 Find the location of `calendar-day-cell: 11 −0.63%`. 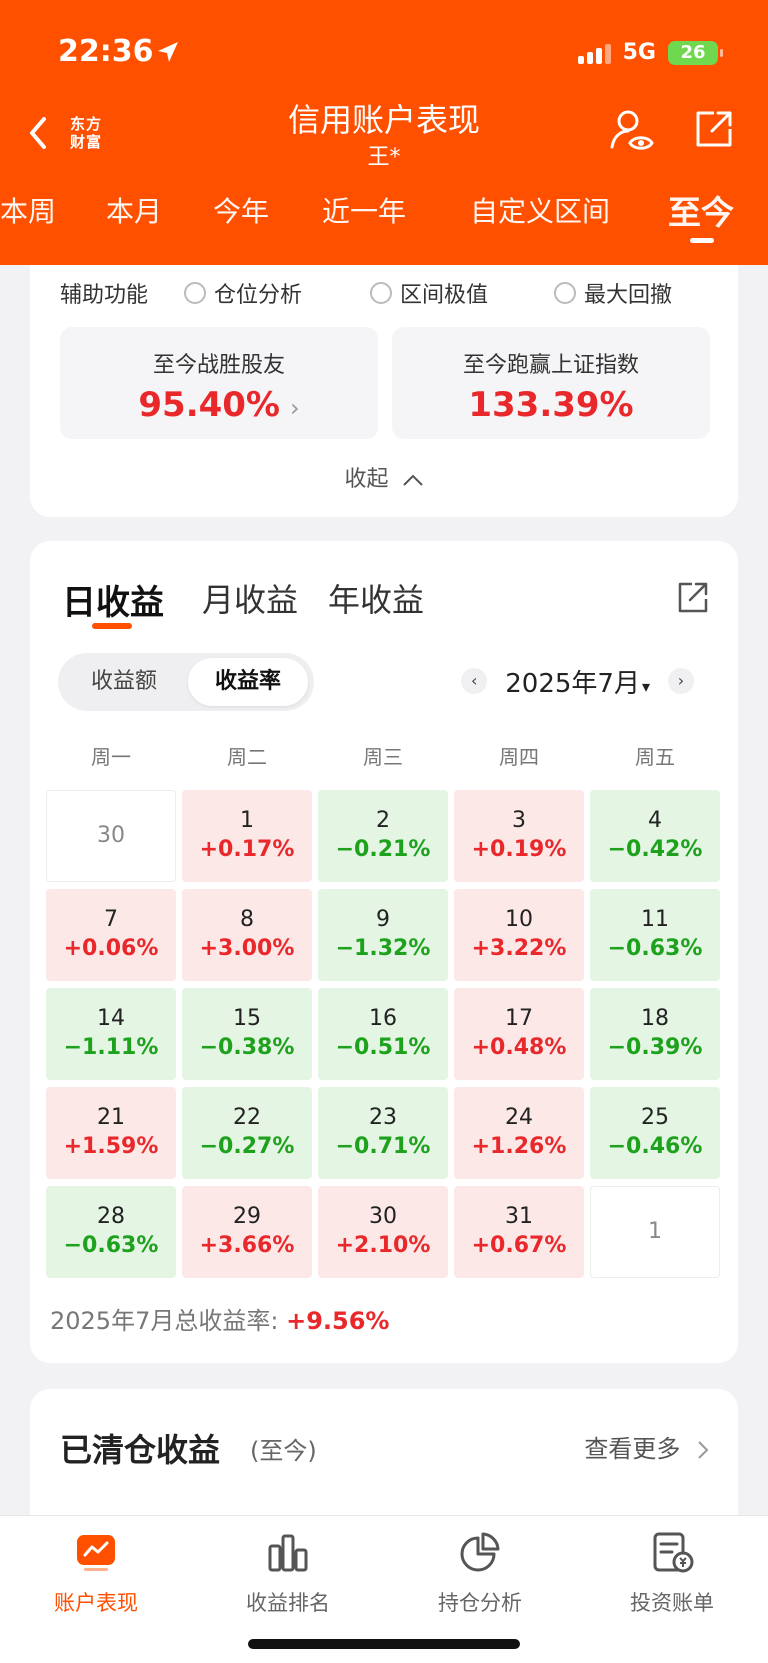

calendar-day-cell: 11 −0.63% is located at coordinates (655, 935).